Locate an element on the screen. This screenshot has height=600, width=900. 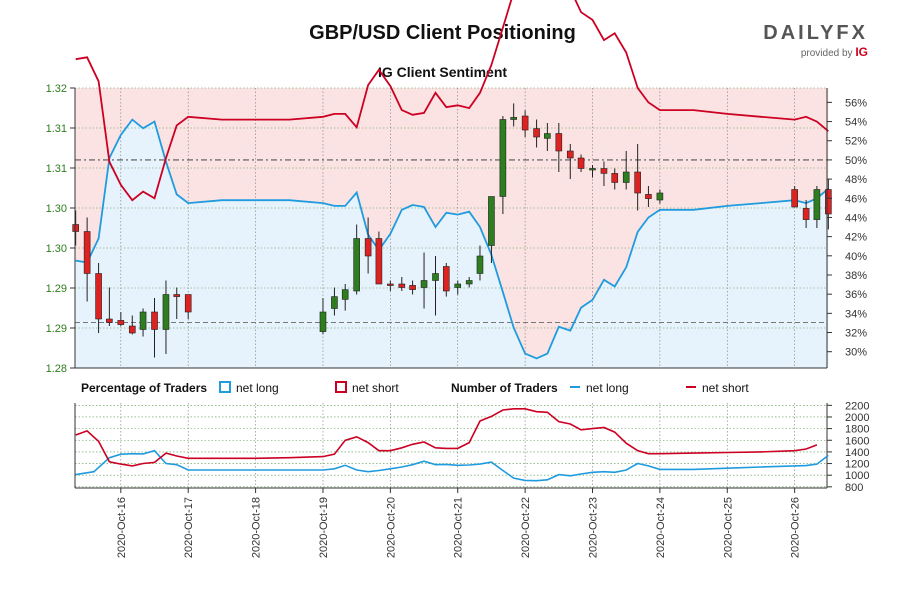
pct-tick-label: 46% is located at coordinates (856, 199).